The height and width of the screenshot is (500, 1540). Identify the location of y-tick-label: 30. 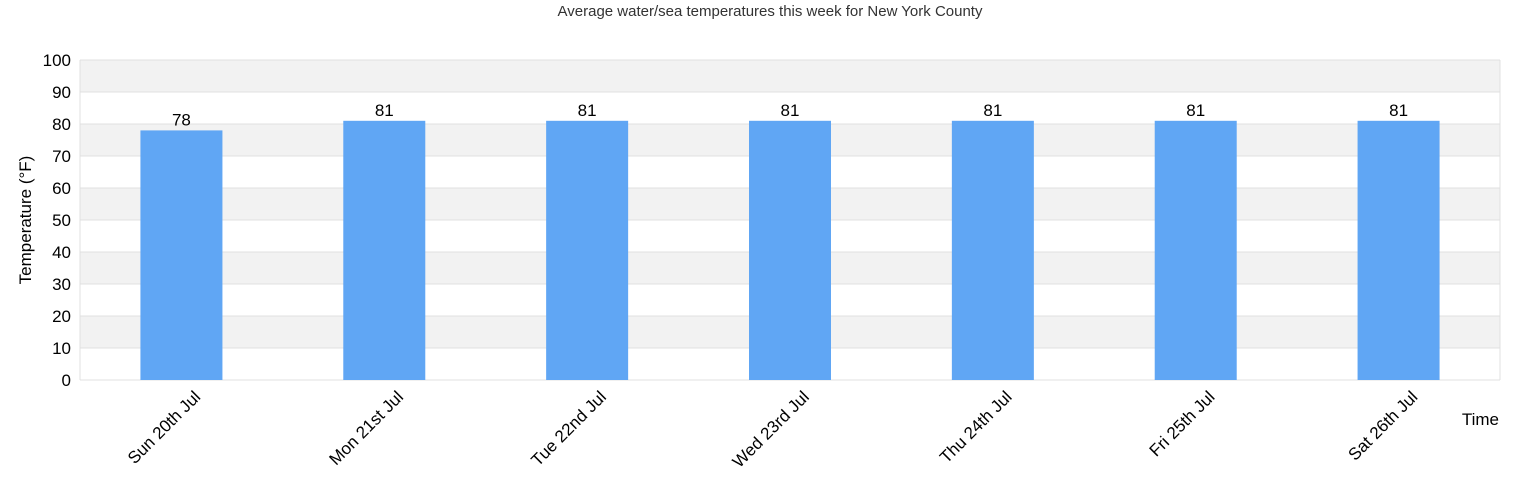
(61, 284).